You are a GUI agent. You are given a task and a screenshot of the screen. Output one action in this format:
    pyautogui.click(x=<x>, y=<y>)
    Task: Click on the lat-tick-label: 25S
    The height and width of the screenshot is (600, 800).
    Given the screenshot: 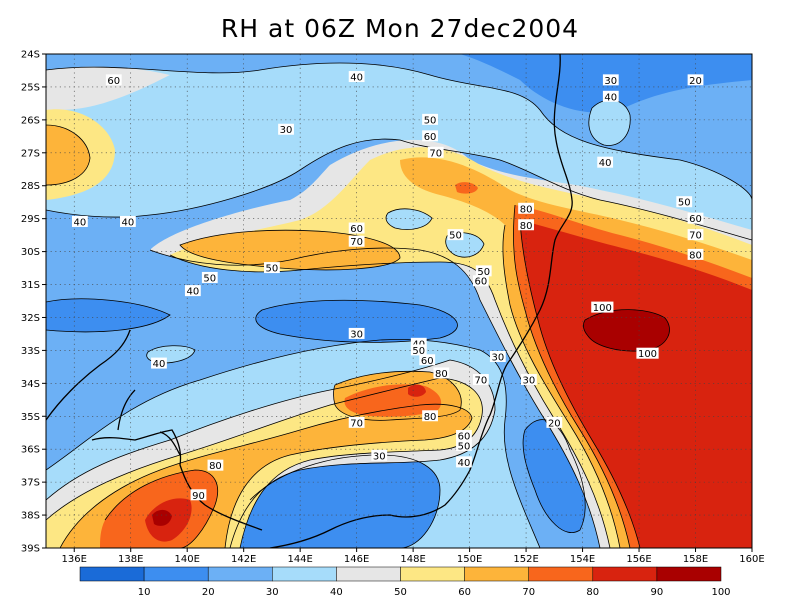 What is the action you would take?
    pyautogui.click(x=30, y=87)
    